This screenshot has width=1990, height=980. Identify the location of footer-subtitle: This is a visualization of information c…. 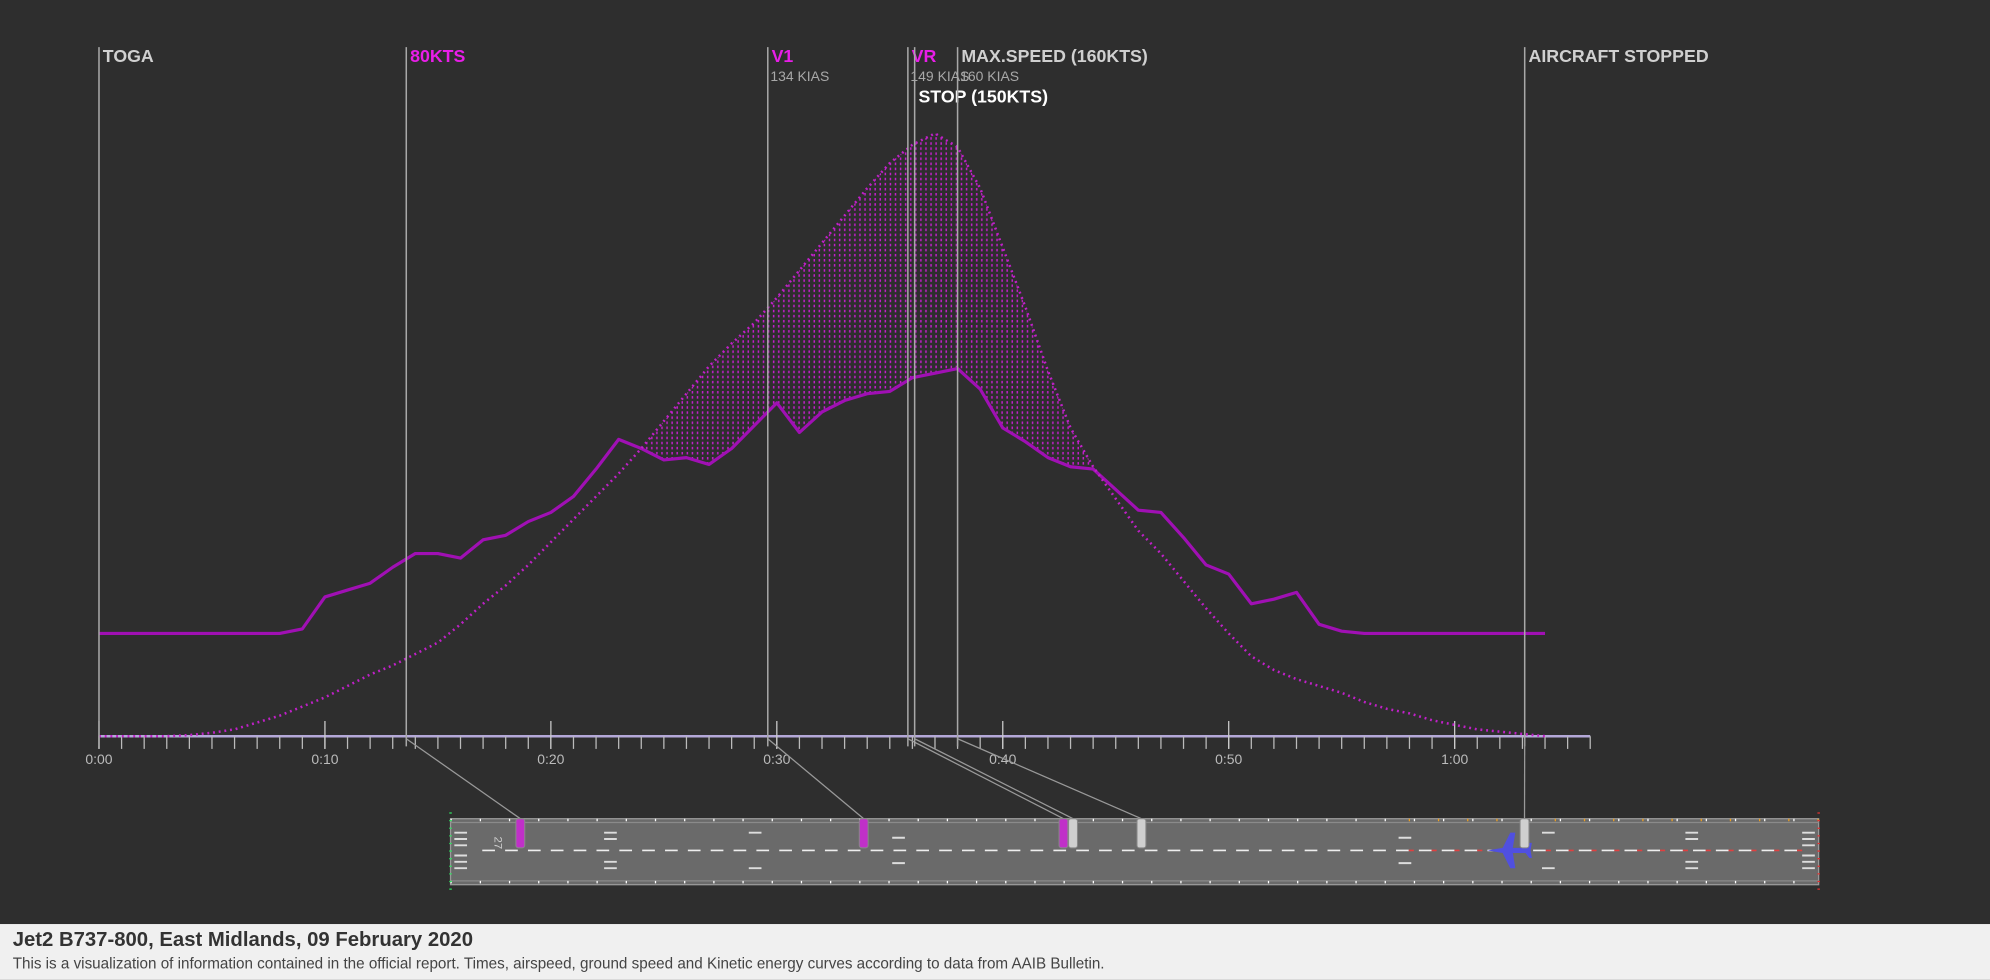
(559, 964).